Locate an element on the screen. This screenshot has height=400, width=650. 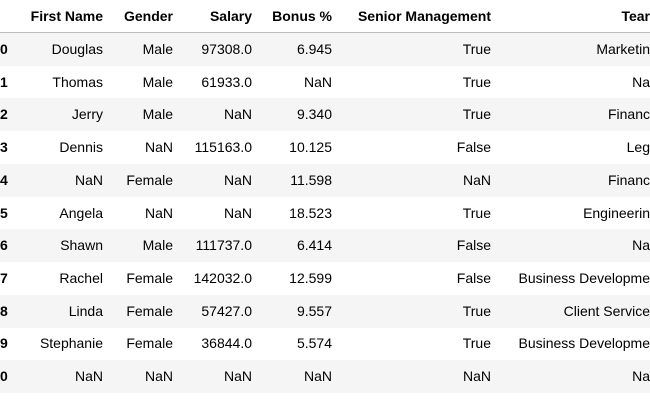
table-row: 1 Thomas Male 61933.0 NaN True Na is located at coordinates (325, 82).